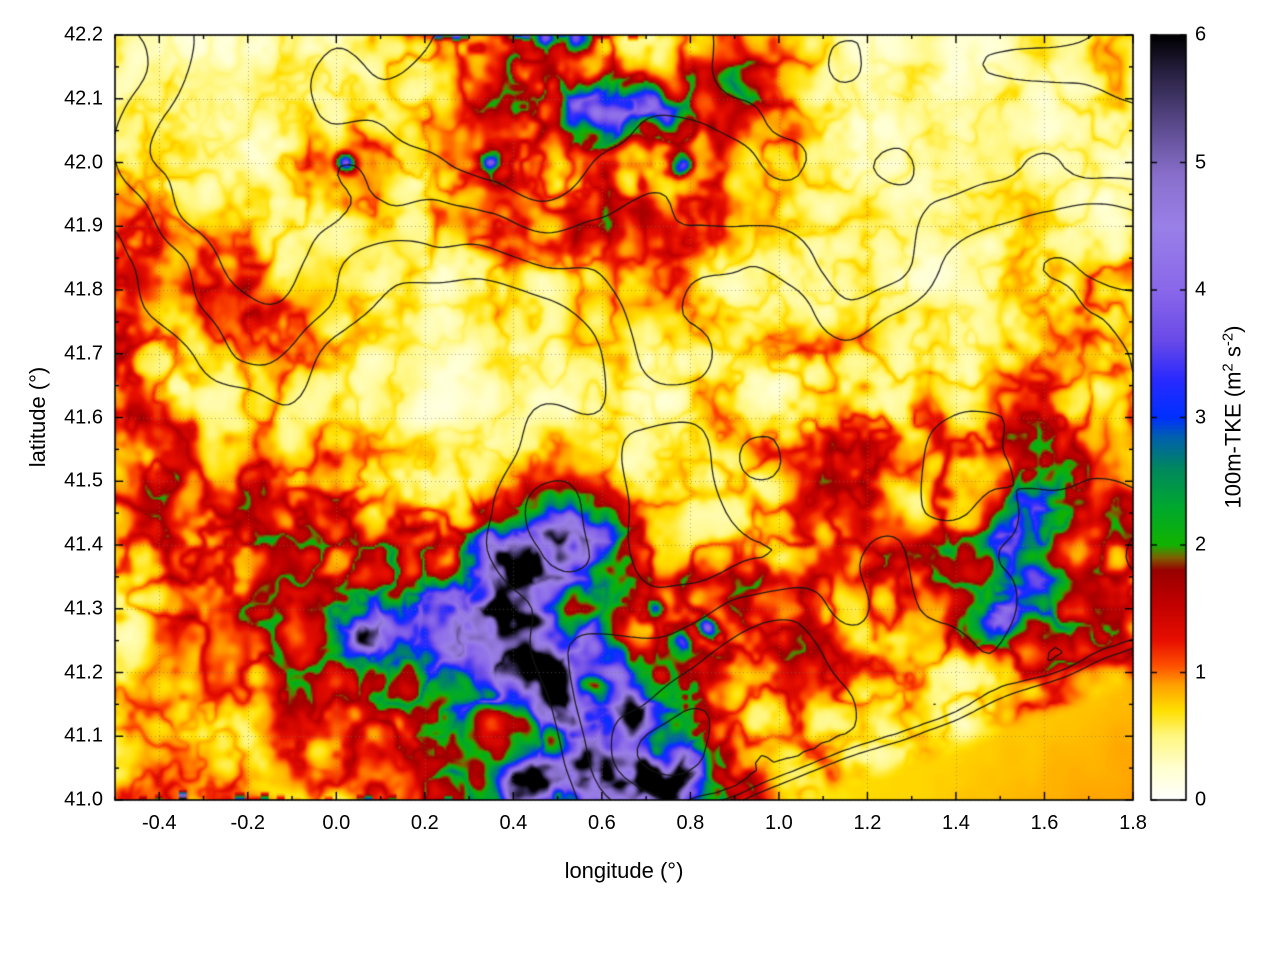 The image size is (1280, 960). Describe the element at coordinates (83, 162) in the screenshot. I see `y-tick-label: 42.0` at that location.